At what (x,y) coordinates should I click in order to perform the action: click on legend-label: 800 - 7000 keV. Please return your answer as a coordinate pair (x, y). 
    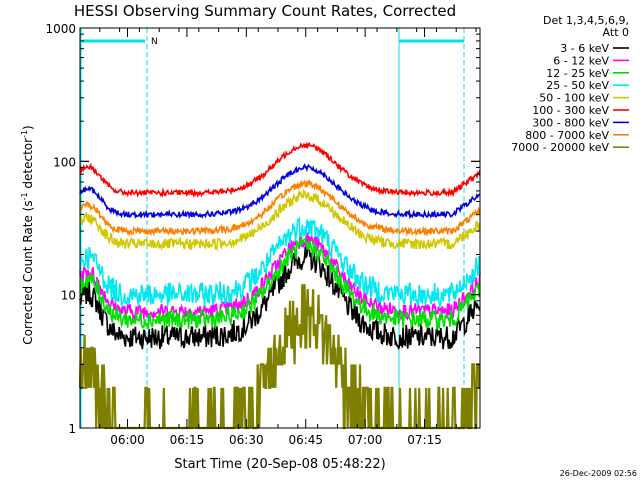
    Looking at the image, I should click on (567, 135).